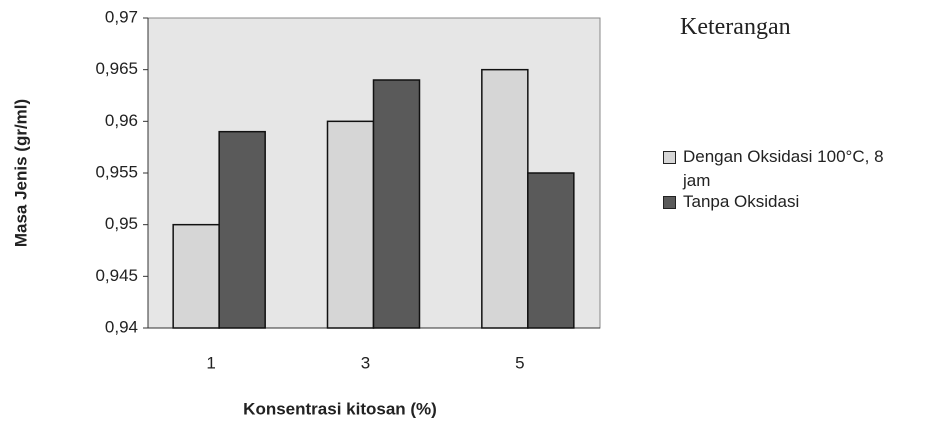  I want to click on x-tick-label: 1, so click(210, 362).